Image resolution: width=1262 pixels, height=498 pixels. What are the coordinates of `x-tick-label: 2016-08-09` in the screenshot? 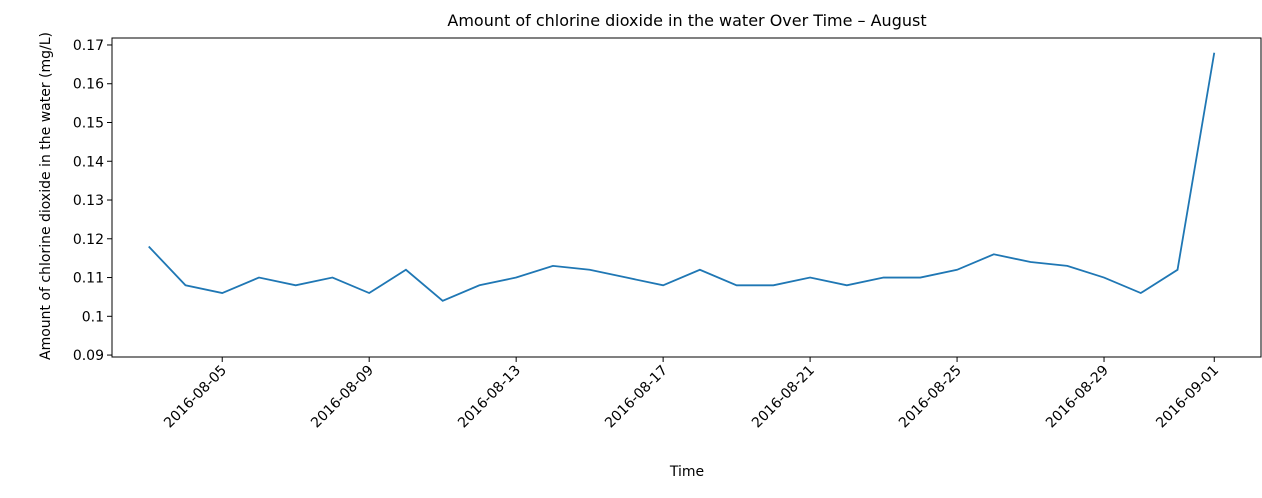 It's located at (342, 397).